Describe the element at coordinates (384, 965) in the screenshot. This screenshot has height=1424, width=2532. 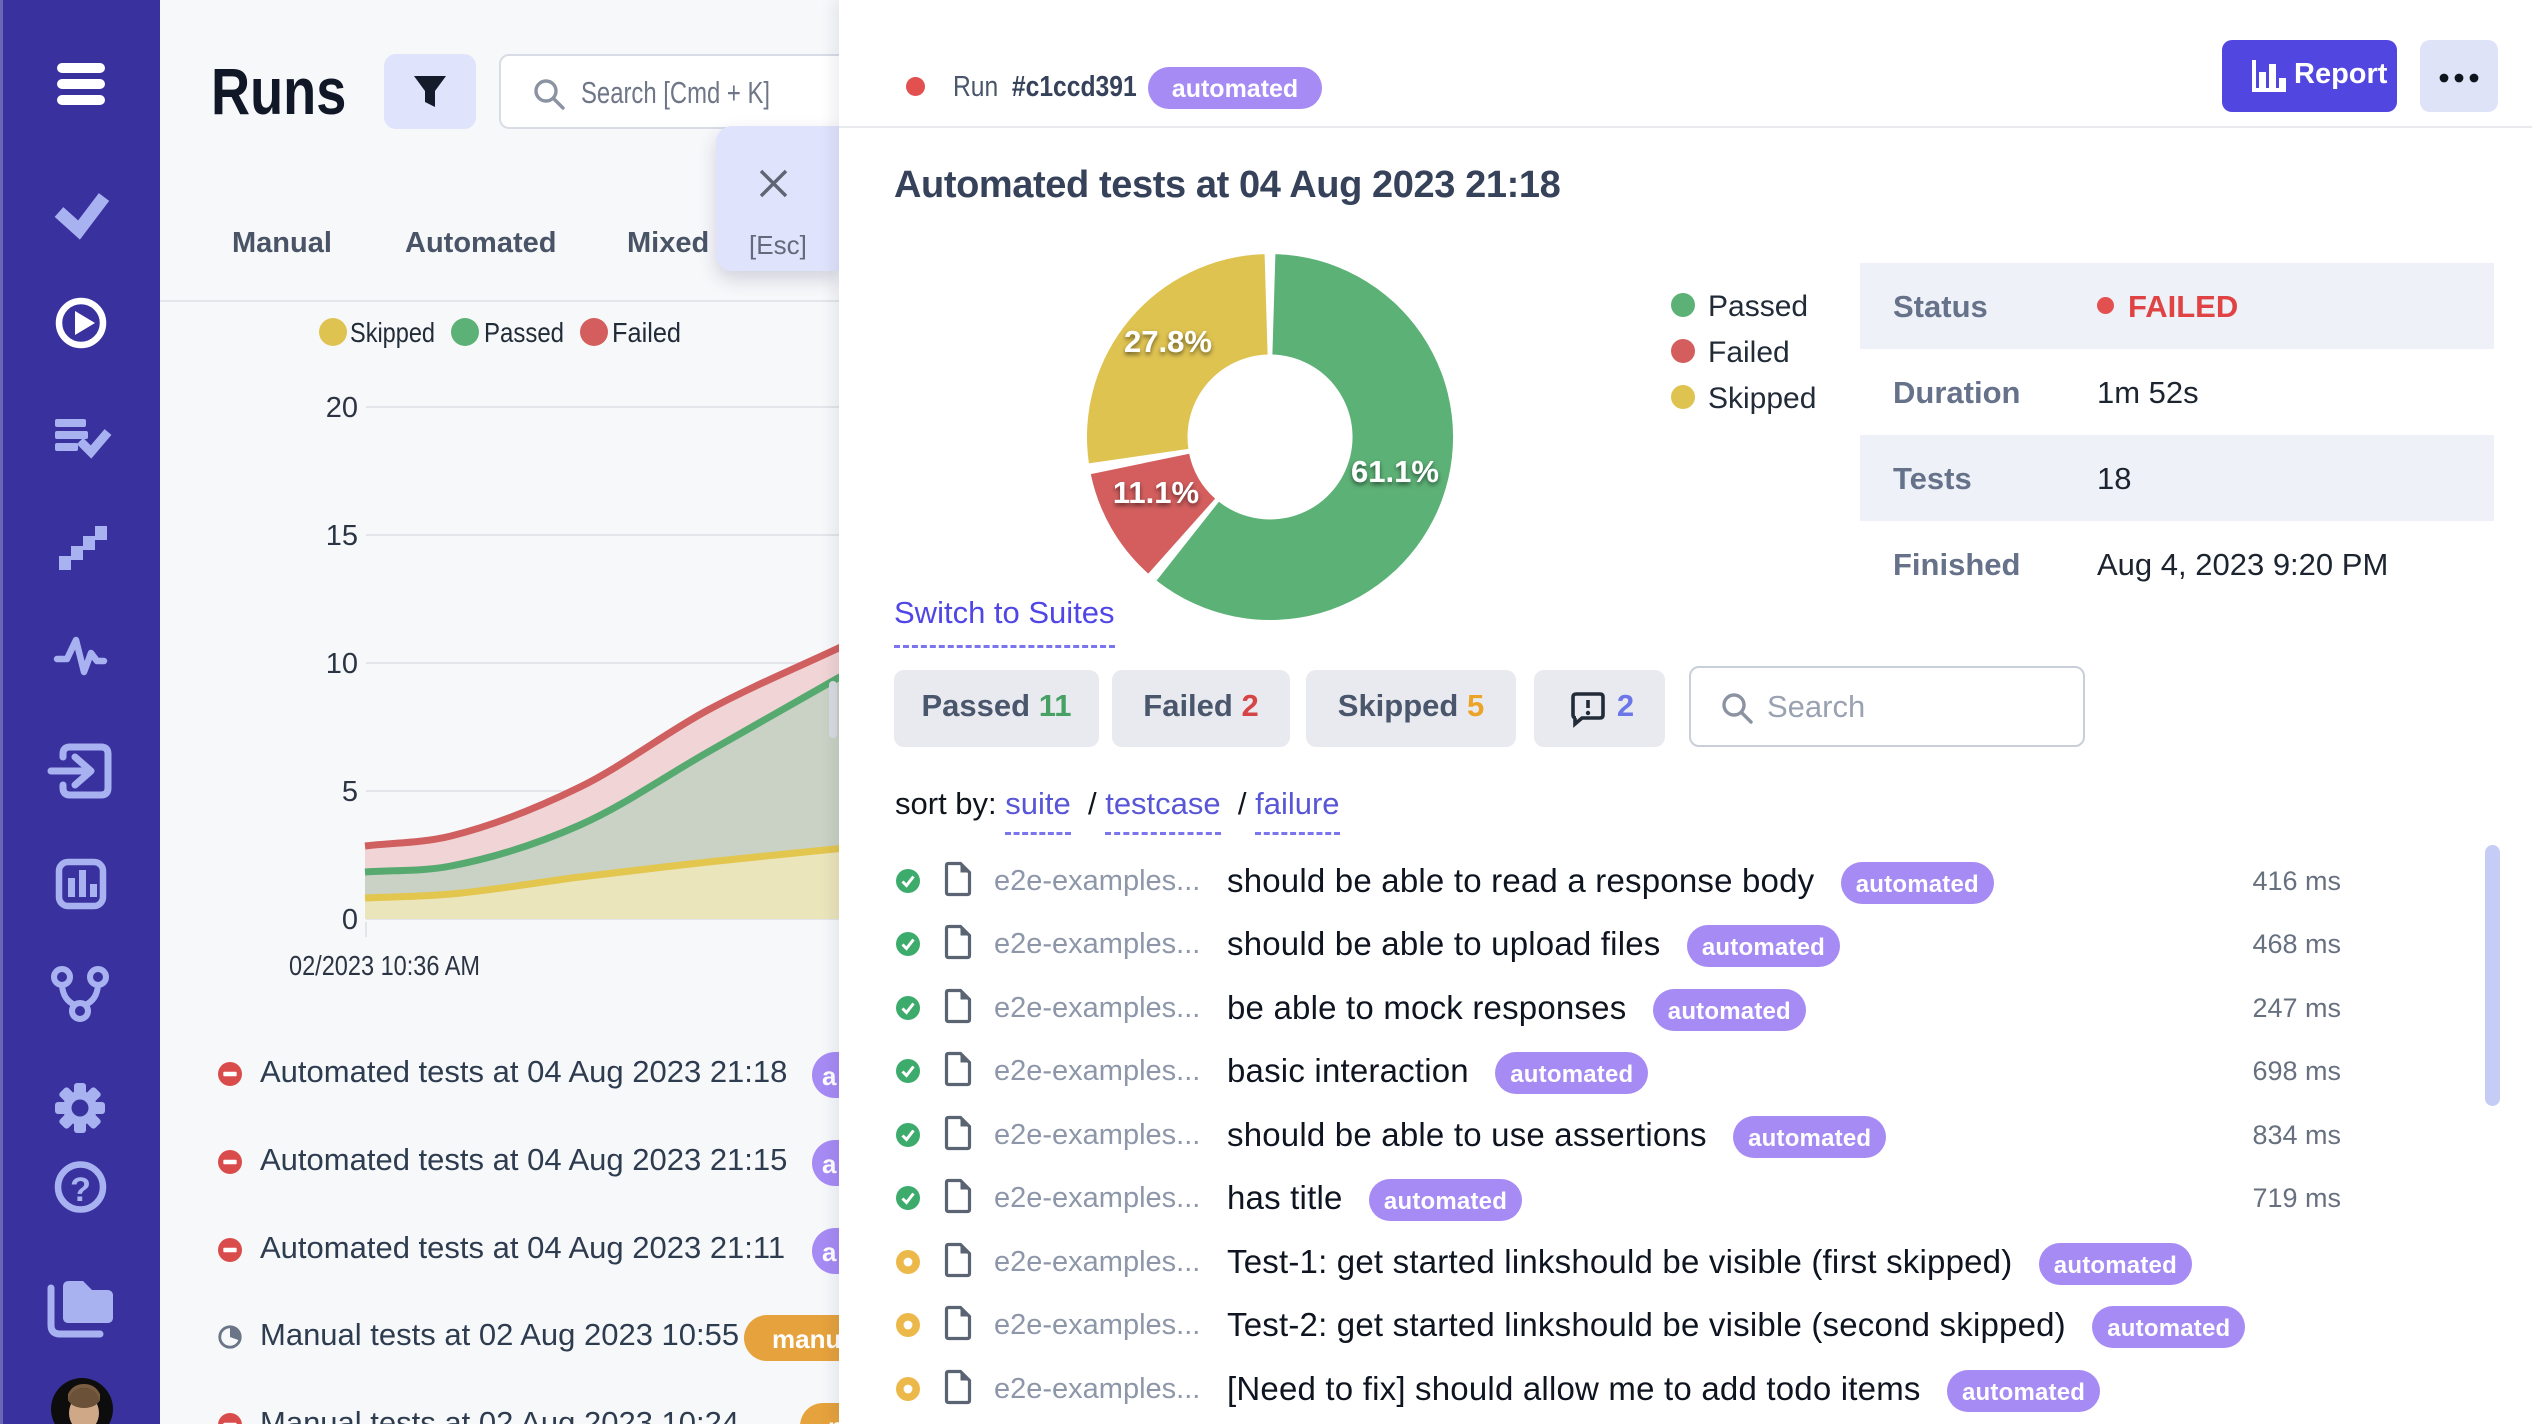
I see `svg-text: 02/2023 10:36 AM` at that location.